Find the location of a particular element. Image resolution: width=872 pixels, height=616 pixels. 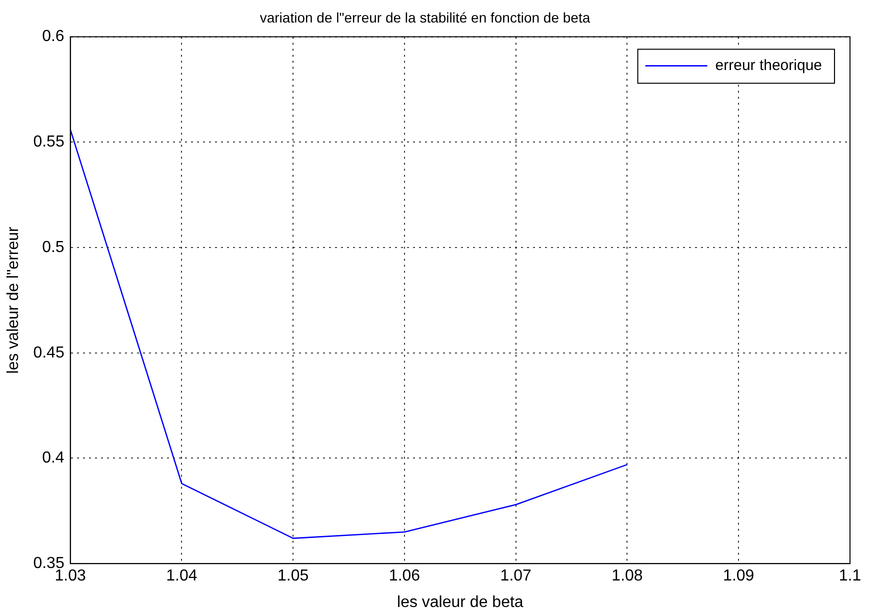

x-axis-title: les valeur de beta is located at coordinates (460, 602).